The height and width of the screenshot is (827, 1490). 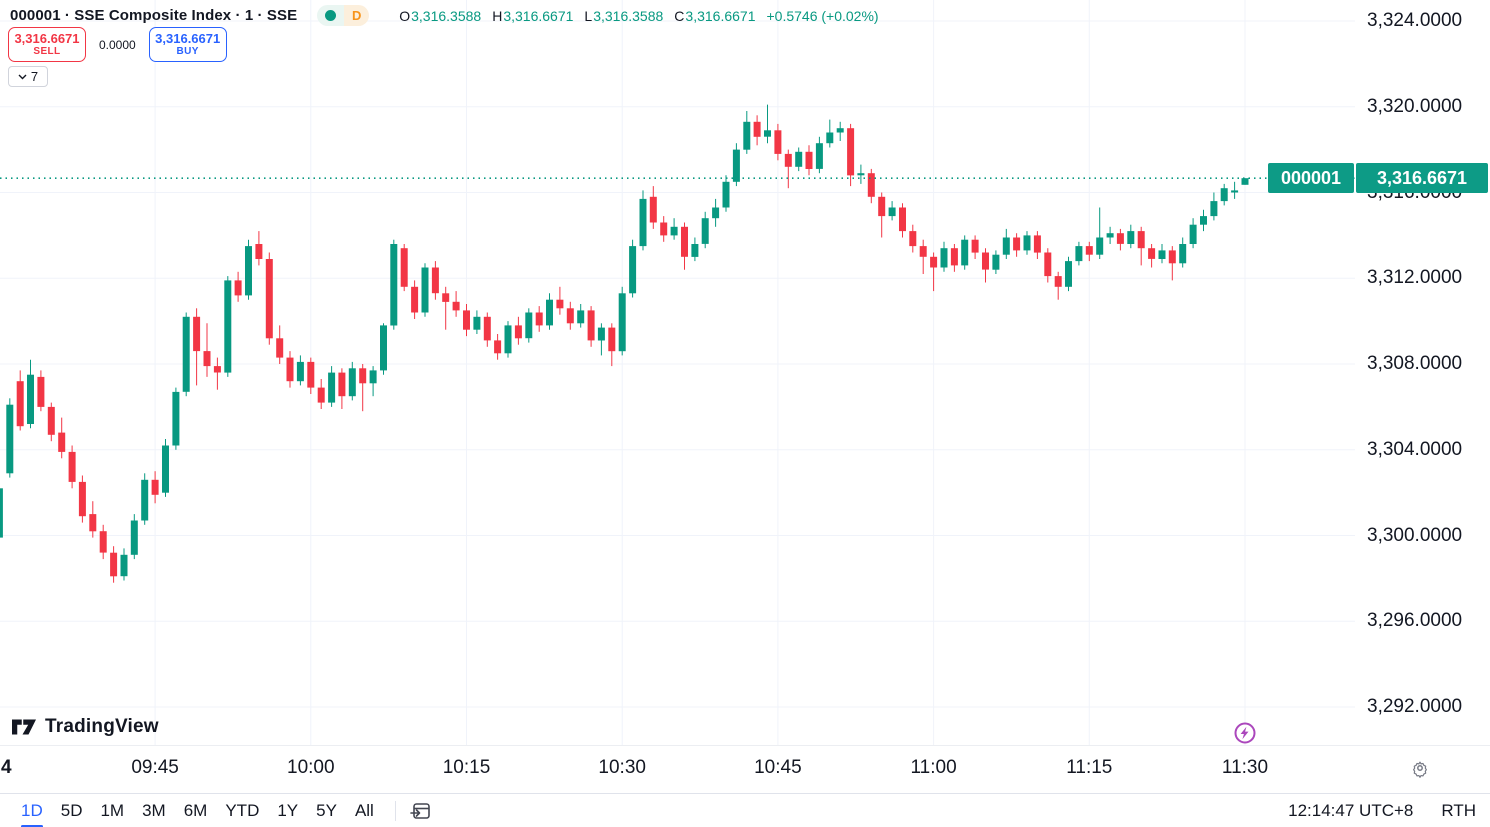 What do you see at coordinates (1245, 767) in the screenshot?
I see `time-axis-label: 11:30` at bounding box center [1245, 767].